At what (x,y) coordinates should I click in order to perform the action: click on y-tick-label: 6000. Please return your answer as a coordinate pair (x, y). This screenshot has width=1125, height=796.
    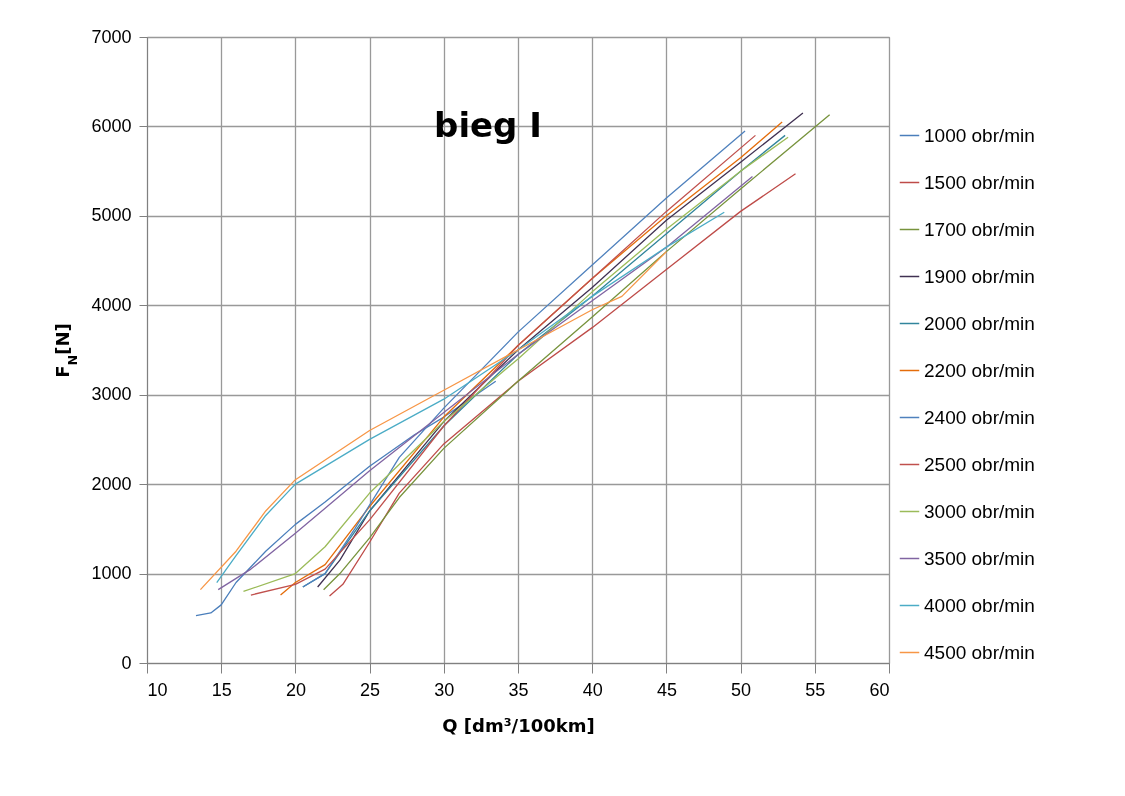
    Looking at the image, I should click on (111, 125).